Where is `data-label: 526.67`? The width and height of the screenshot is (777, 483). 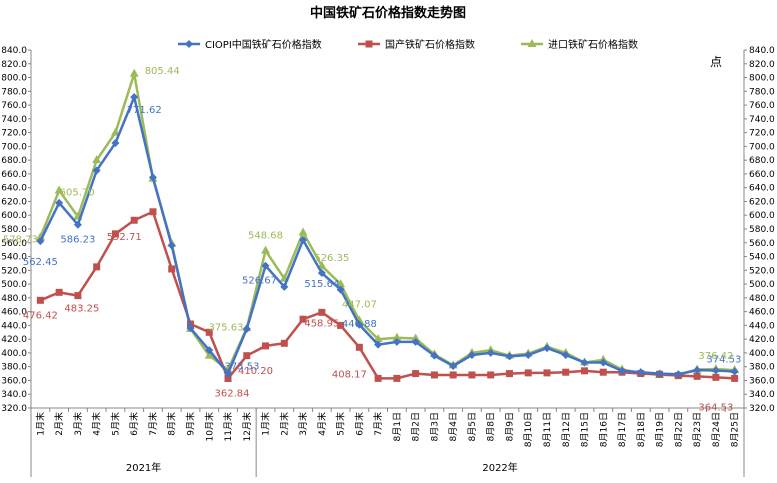 data-label: 526.67 is located at coordinates (259, 281).